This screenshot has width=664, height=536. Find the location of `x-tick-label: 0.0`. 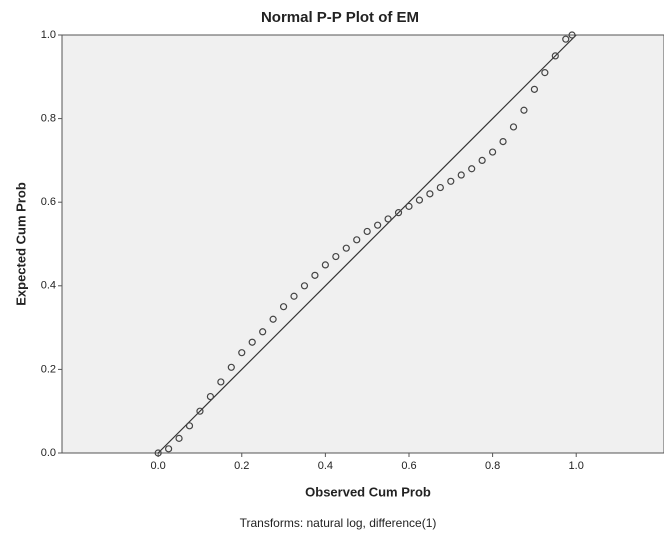

x-tick-label: 0.0 is located at coordinates (158, 466).